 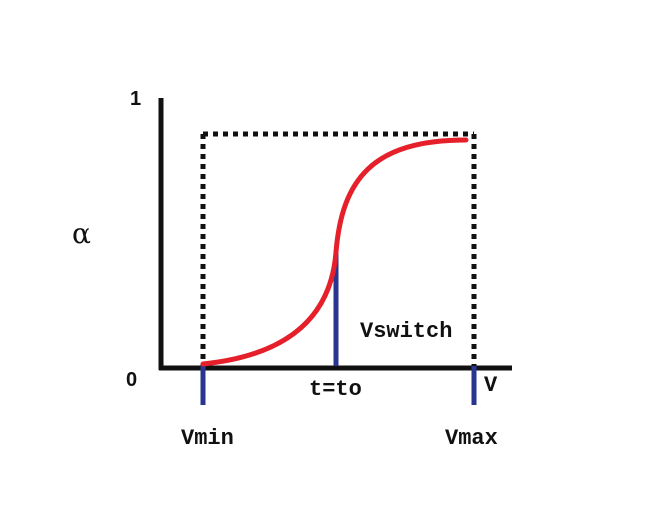 I want to click on y-axis-symbol: α, so click(x=81, y=233).